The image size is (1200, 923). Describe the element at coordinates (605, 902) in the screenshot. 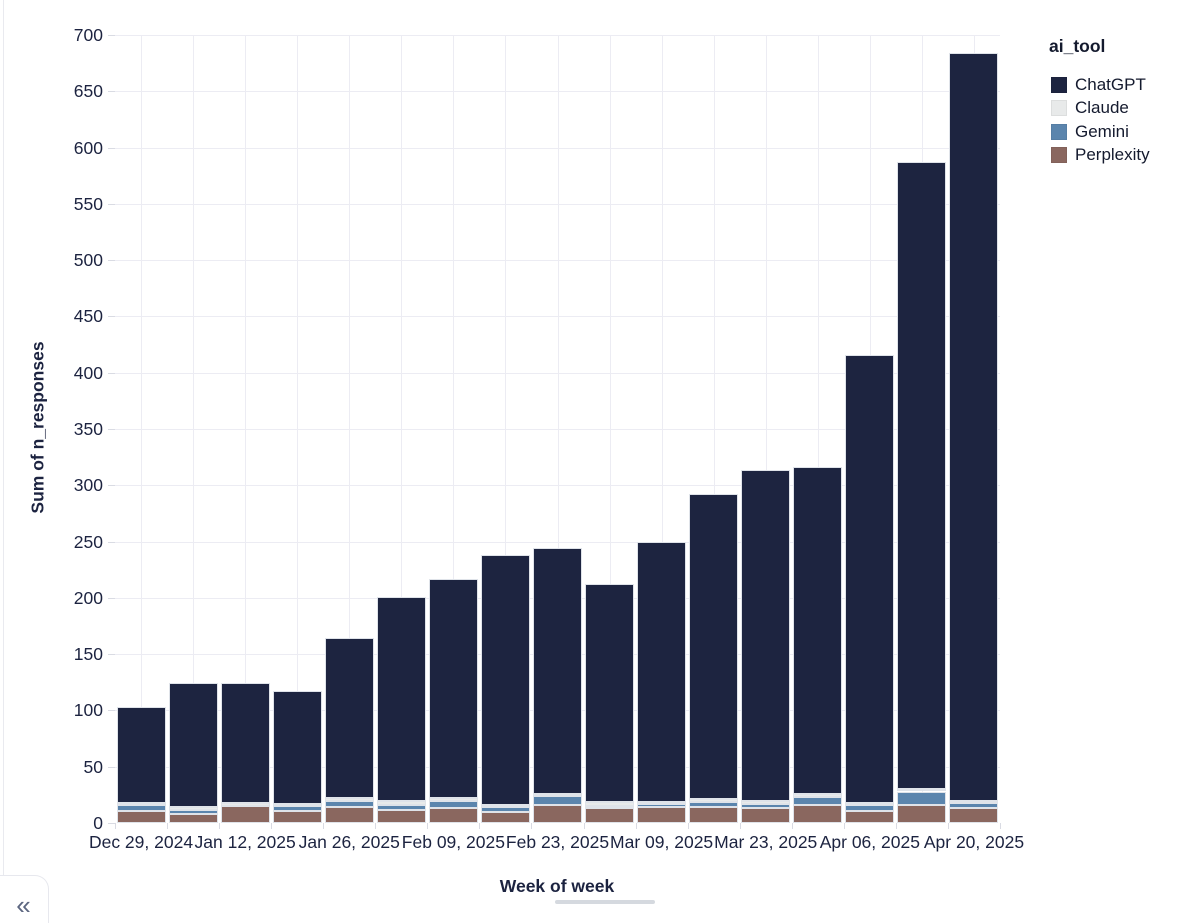

I see `horizontal-scrollbar` at that location.